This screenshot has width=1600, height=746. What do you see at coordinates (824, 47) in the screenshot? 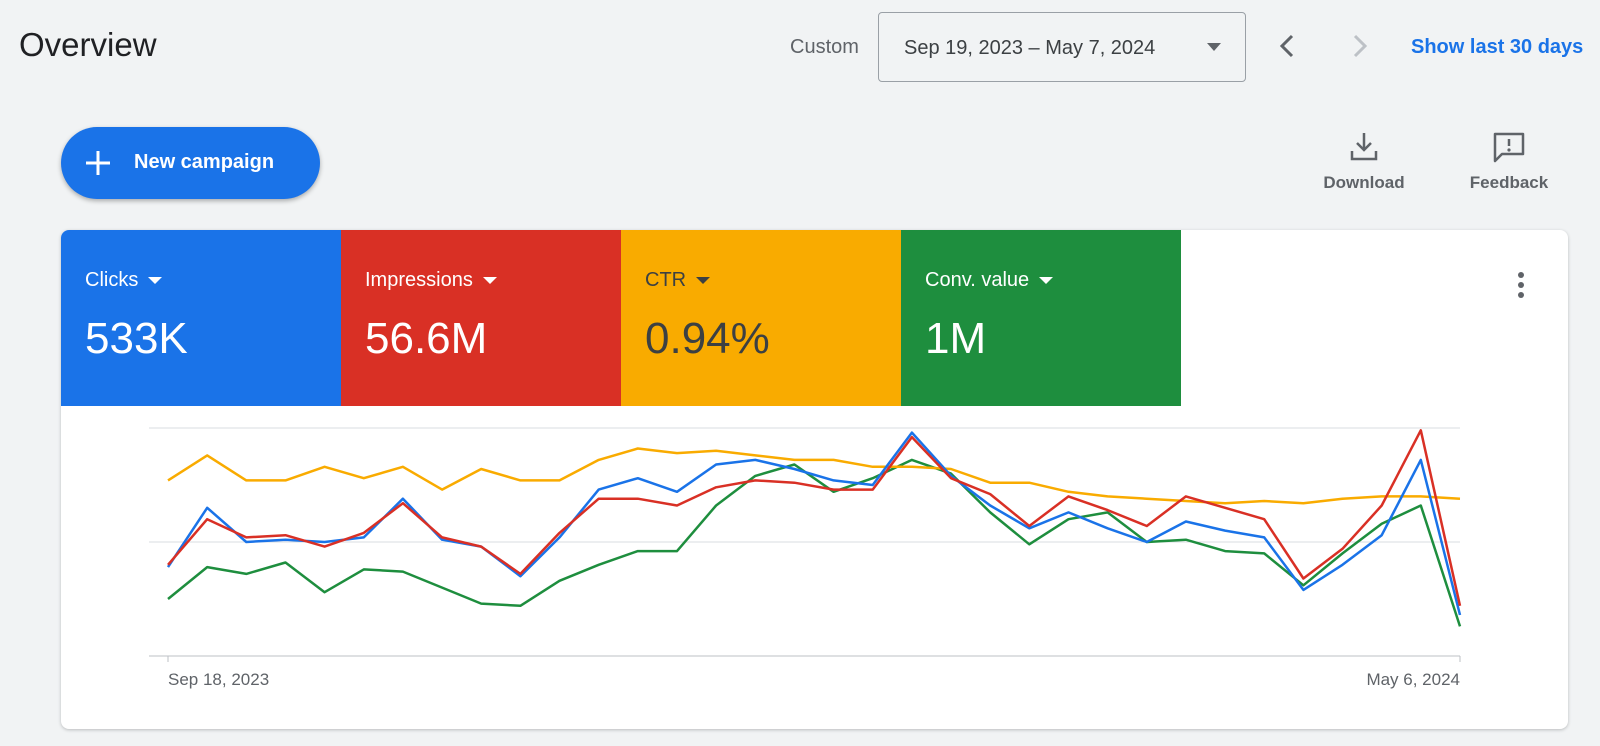
I see `date-range-type: Custom` at bounding box center [824, 47].